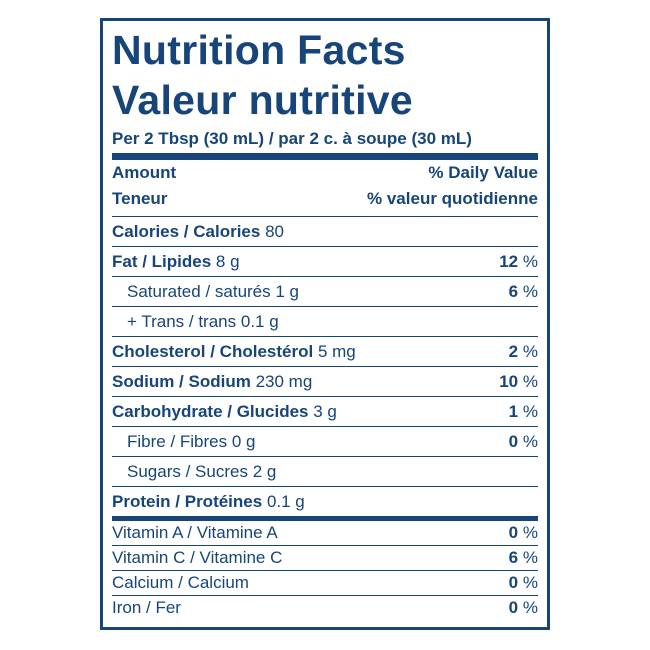 This screenshot has height=650, width=650. Describe the element at coordinates (325, 262) in the screenshot. I see `nutrient-row: Fat / Lipides 8 g 12 %` at that location.